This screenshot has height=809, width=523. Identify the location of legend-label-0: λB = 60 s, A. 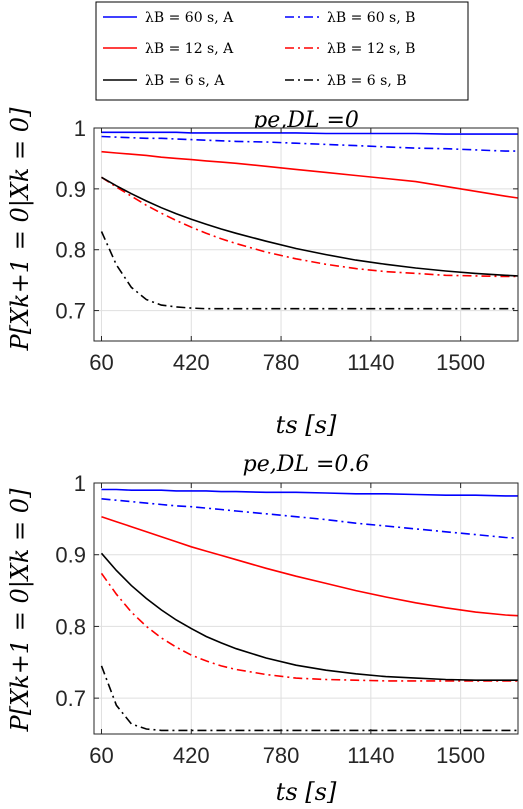
(189, 18).